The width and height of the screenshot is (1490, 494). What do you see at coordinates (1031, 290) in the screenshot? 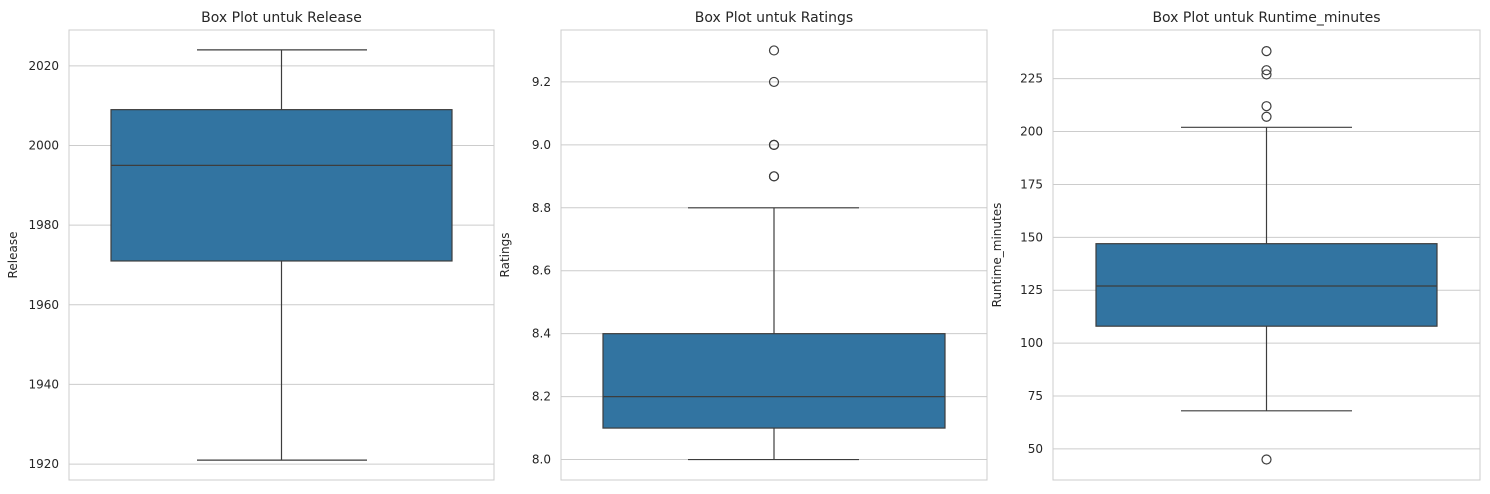
I see `y-tick-label: 125` at bounding box center [1031, 290].